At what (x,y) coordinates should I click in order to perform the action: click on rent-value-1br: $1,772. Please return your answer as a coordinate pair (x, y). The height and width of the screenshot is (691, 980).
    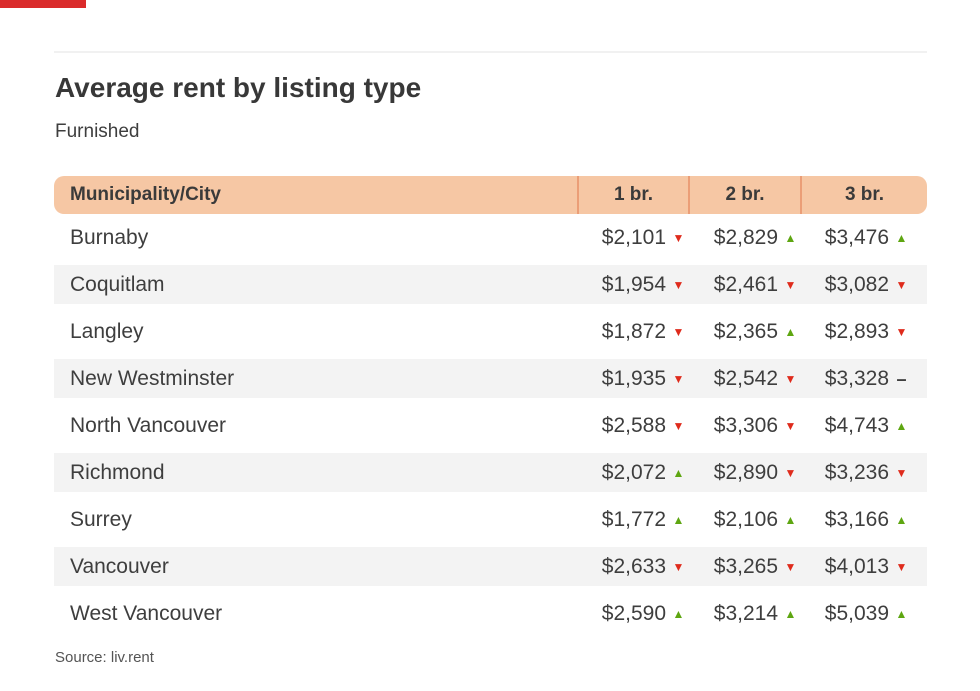
    Looking at the image, I should click on (633, 519).